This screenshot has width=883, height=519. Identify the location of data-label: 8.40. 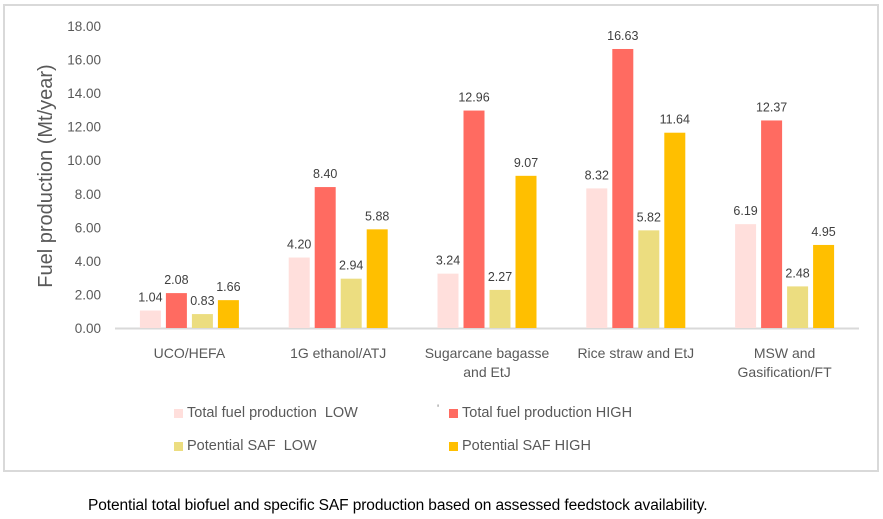
(325, 174).